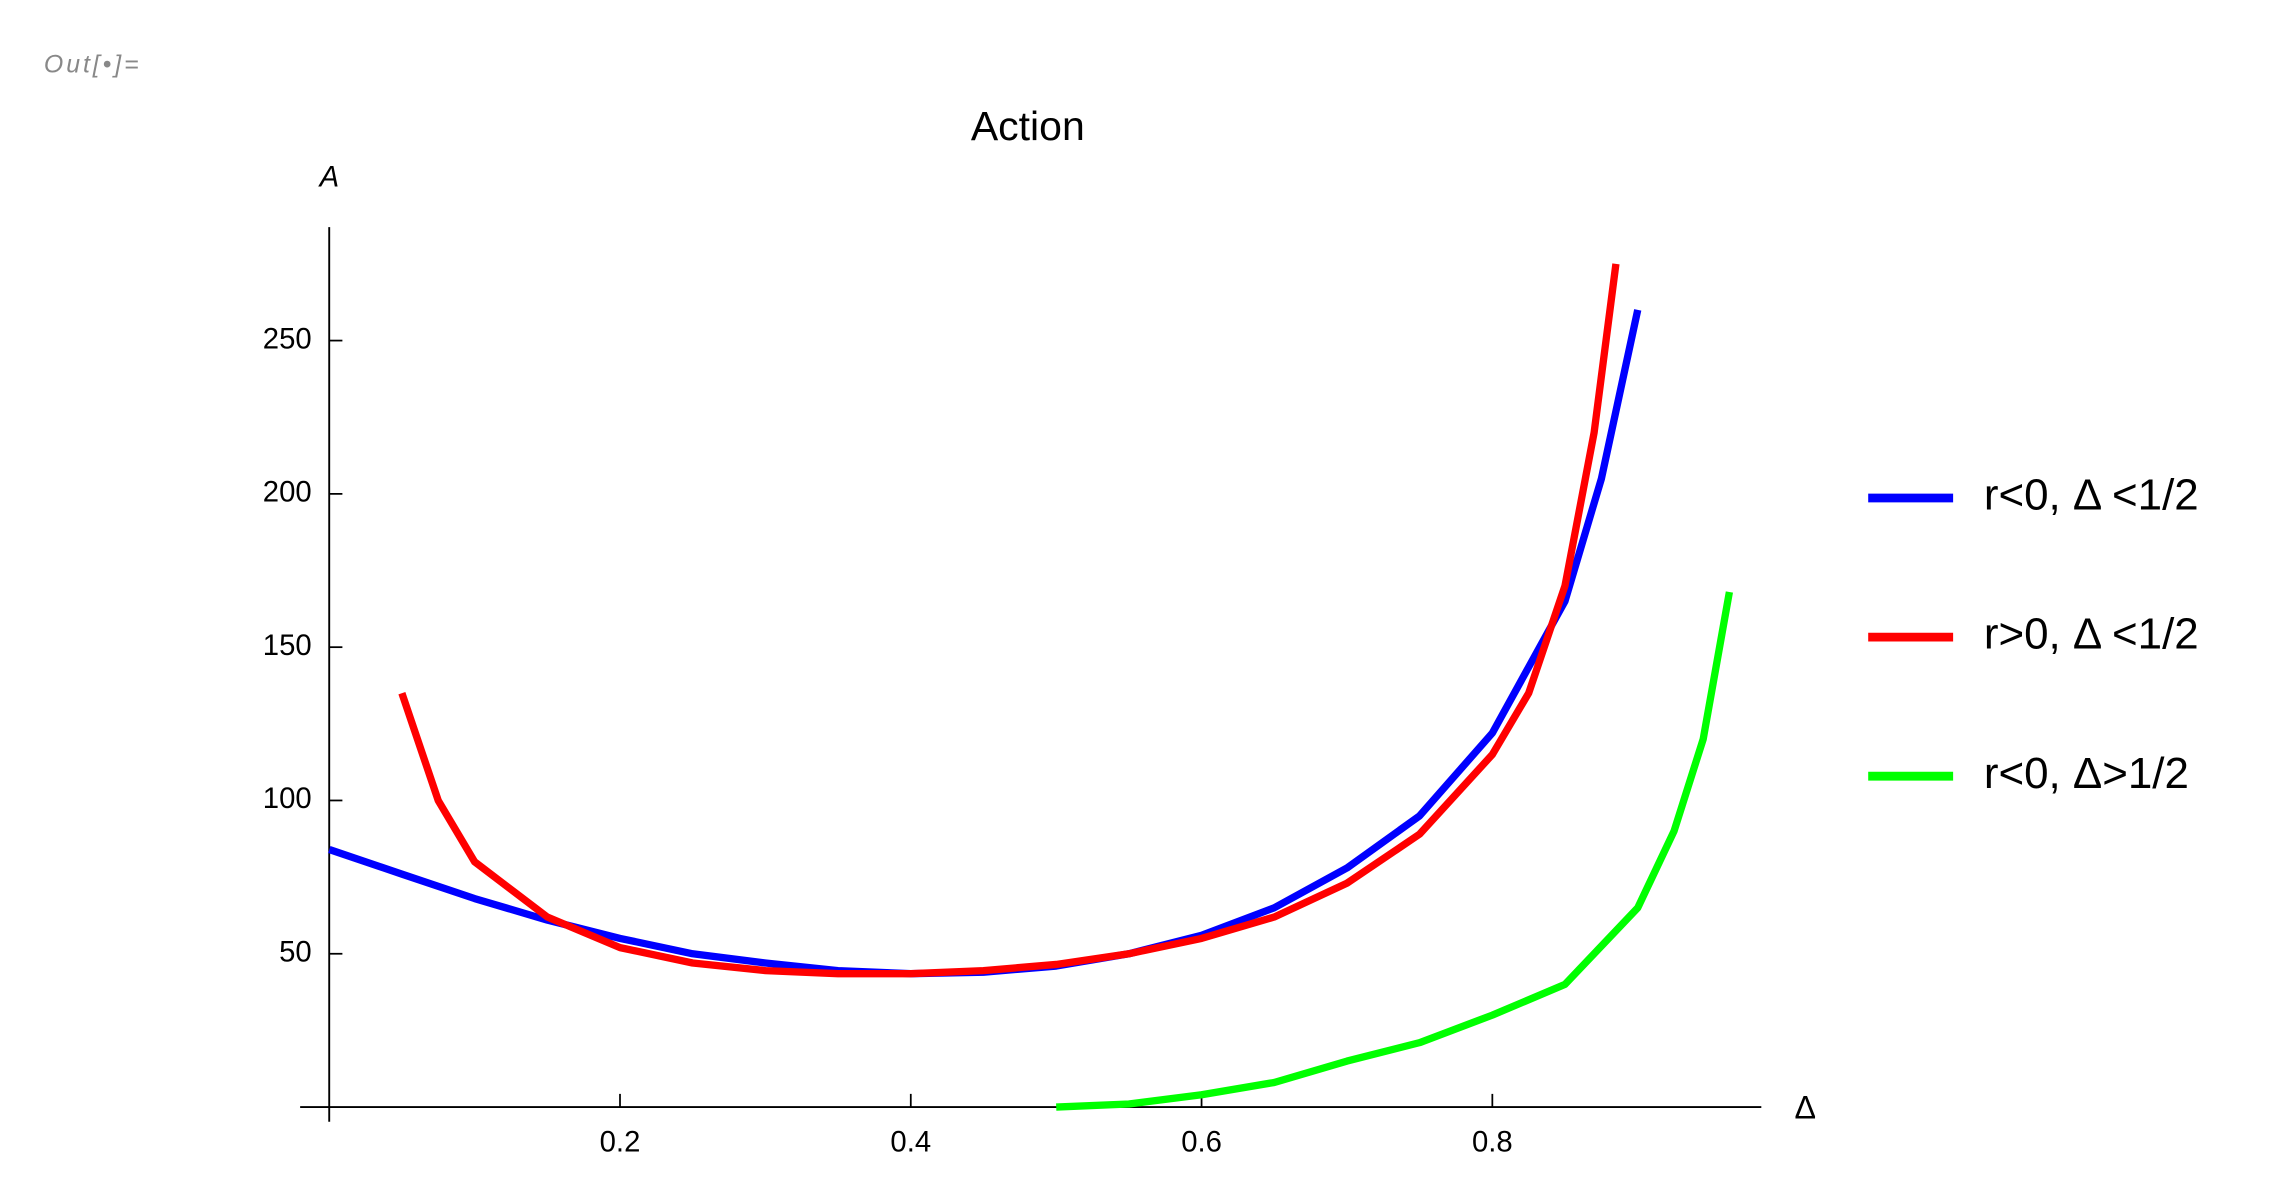  What do you see at coordinates (1492, 1141) in the screenshot?
I see `x-tick-label: 0.8` at bounding box center [1492, 1141].